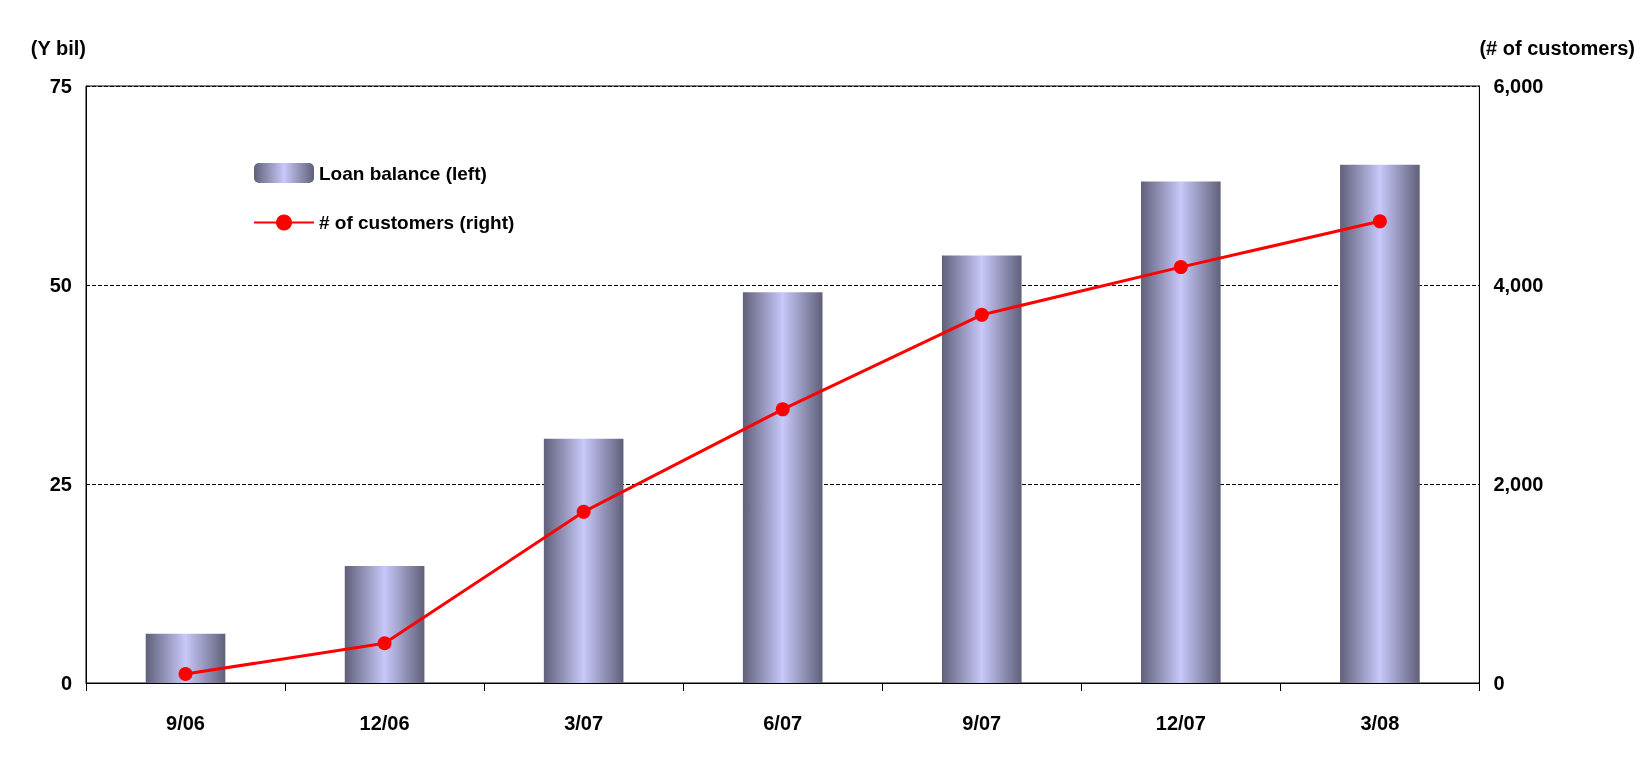  Describe the element at coordinates (60, 285) in the screenshot. I see `y-tick-label: 50` at that location.